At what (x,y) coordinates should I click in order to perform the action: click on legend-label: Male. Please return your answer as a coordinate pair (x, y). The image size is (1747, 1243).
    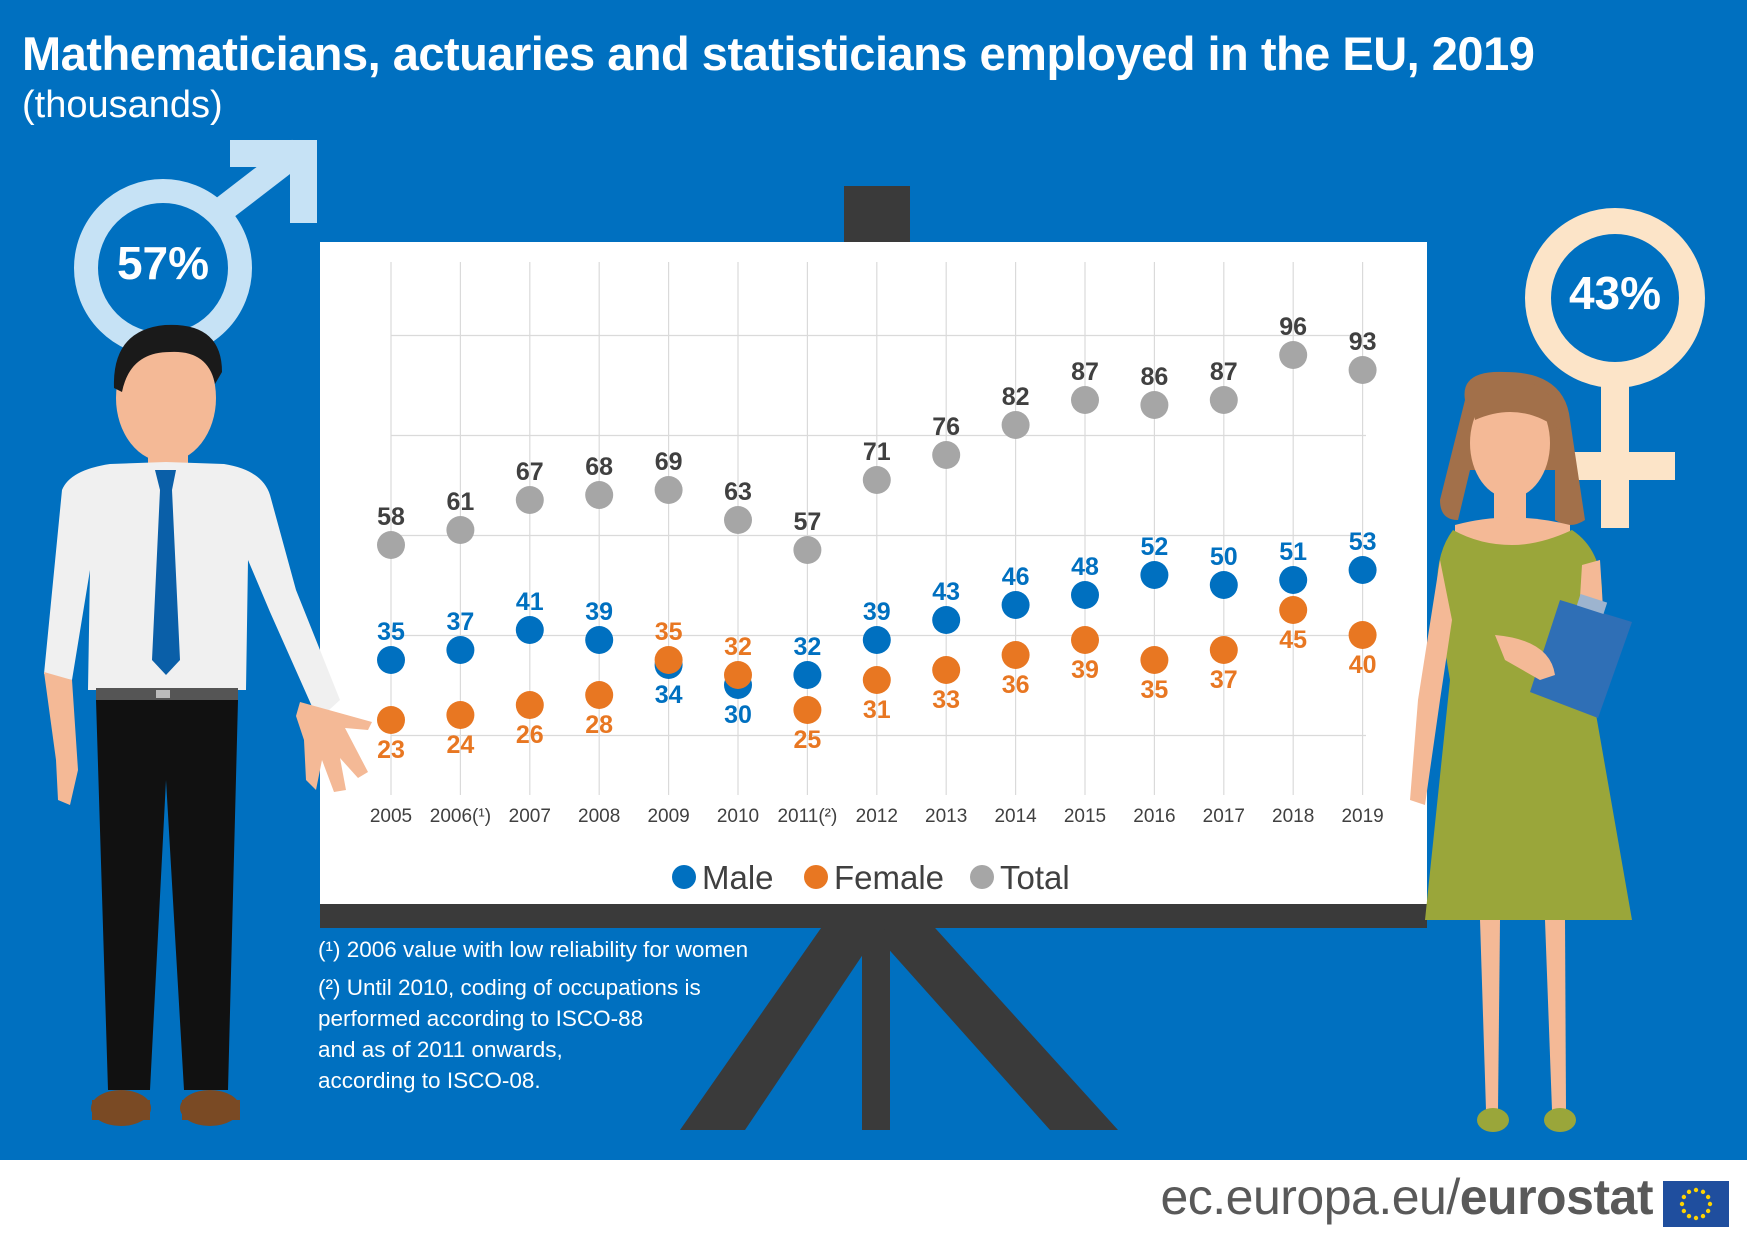
    Looking at the image, I should click on (738, 877).